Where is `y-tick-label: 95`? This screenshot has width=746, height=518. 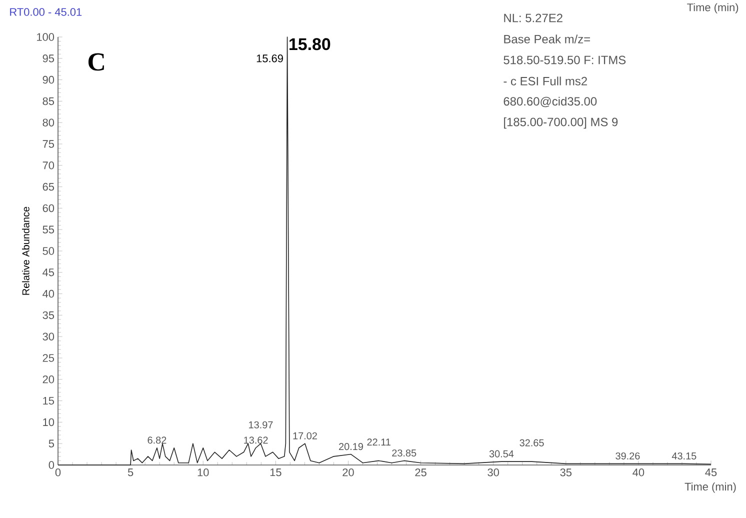
y-tick-label: 95 is located at coordinates (48, 58).